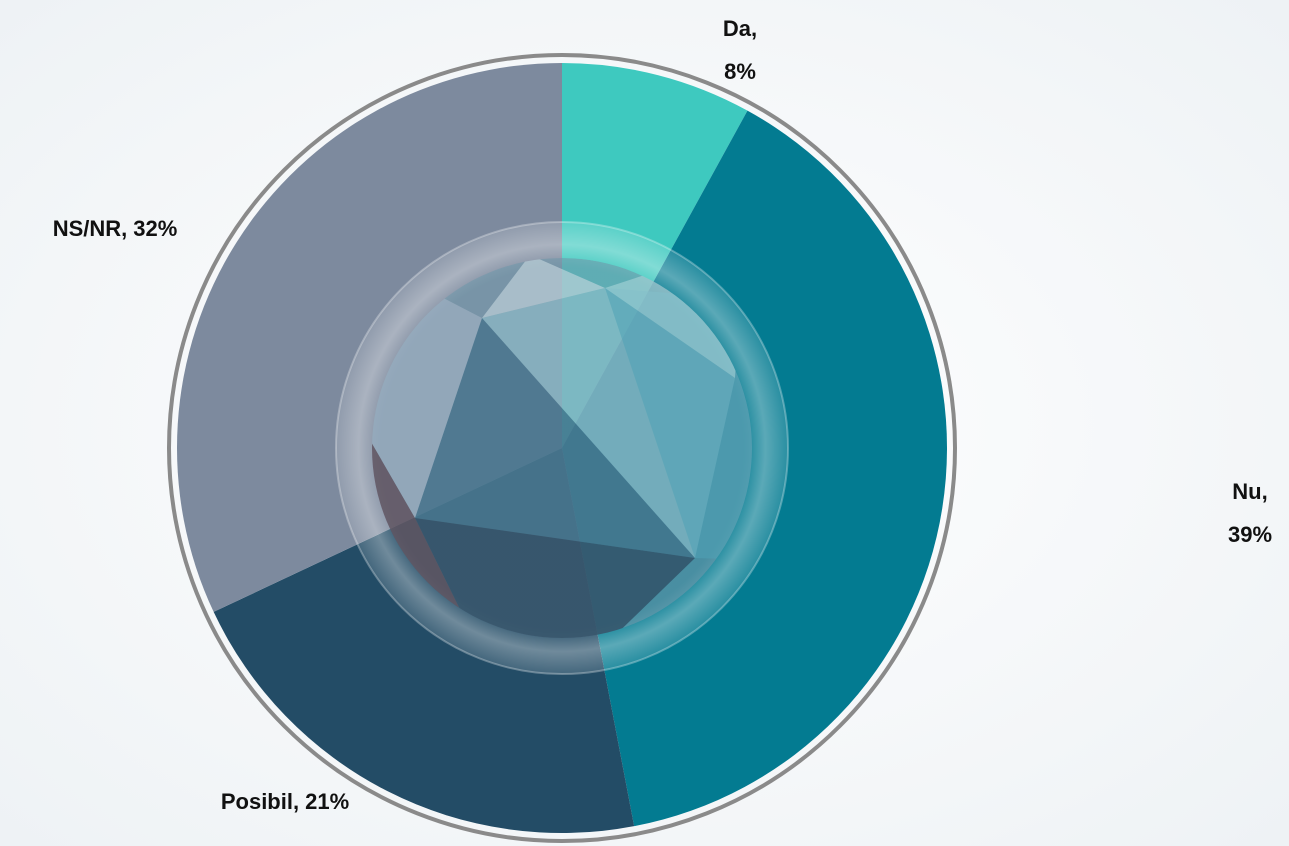 Image resolution: width=1289 pixels, height=846 pixels. I want to click on data-label: Nu, 39%, so click(1250, 513).